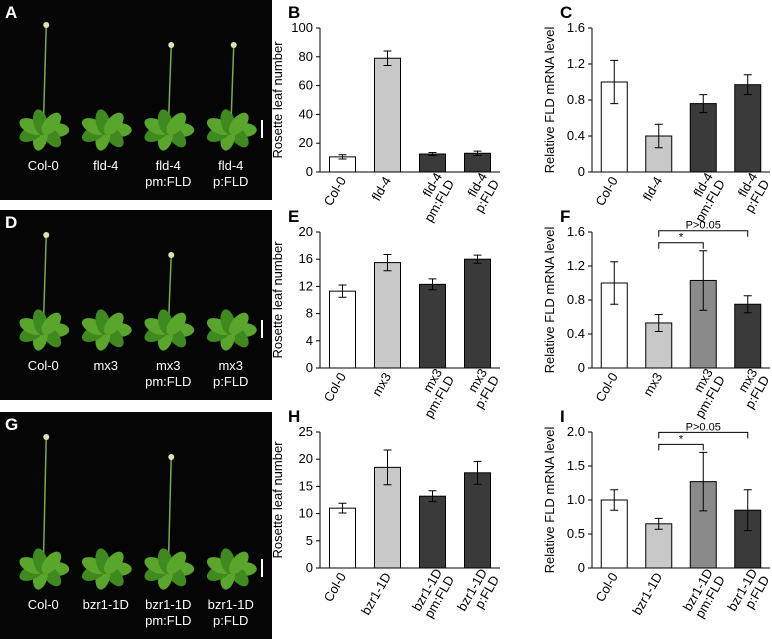 This screenshot has width=772, height=639. Describe the element at coordinates (306, 485) in the screenshot. I see `y-tick-label: 15` at that location.